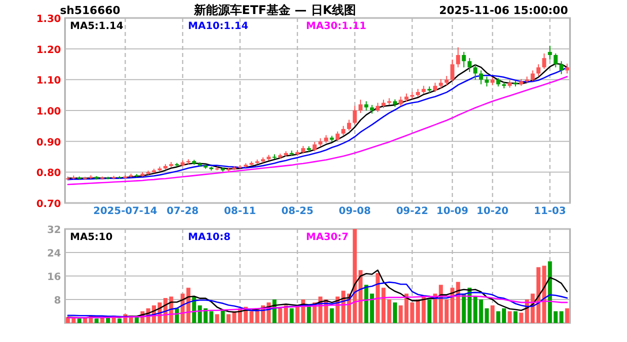 This screenshot has height=342, width=627. Describe the element at coordinates (125, 211) in the screenshot. I see `x-tick-label: 2025-07-14` at that location.